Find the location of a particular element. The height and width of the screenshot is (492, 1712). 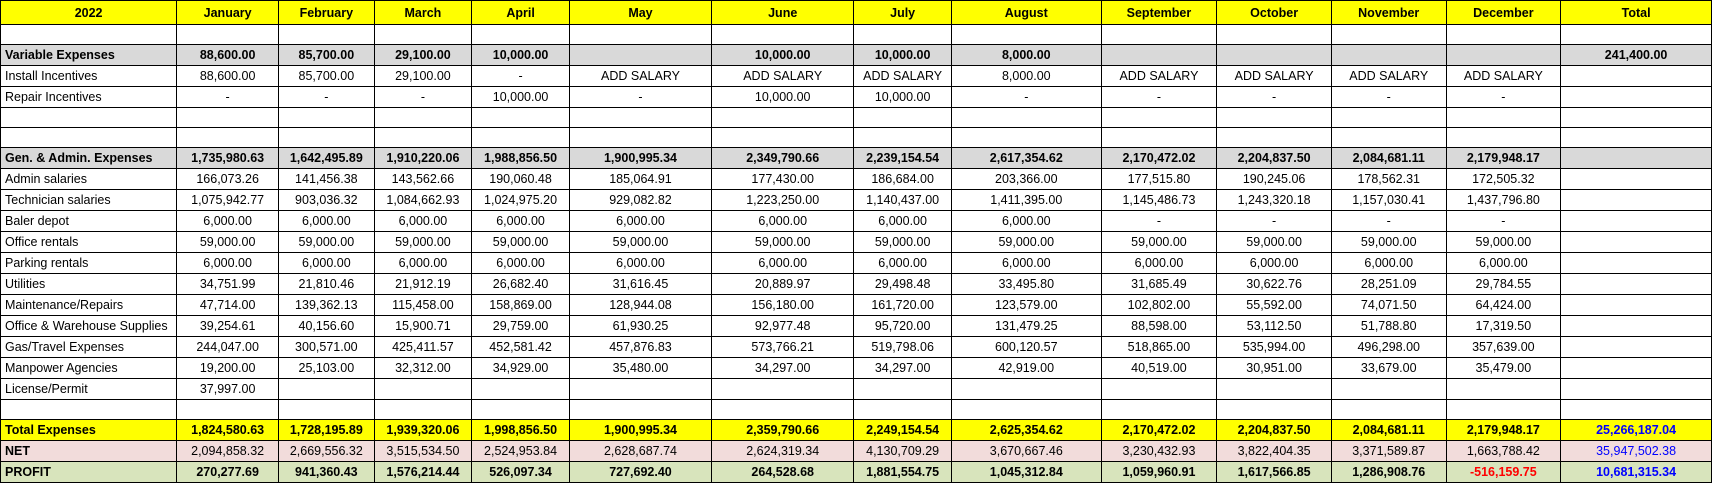

cell: 1,411,395.00 is located at coordinates (1026, 200).